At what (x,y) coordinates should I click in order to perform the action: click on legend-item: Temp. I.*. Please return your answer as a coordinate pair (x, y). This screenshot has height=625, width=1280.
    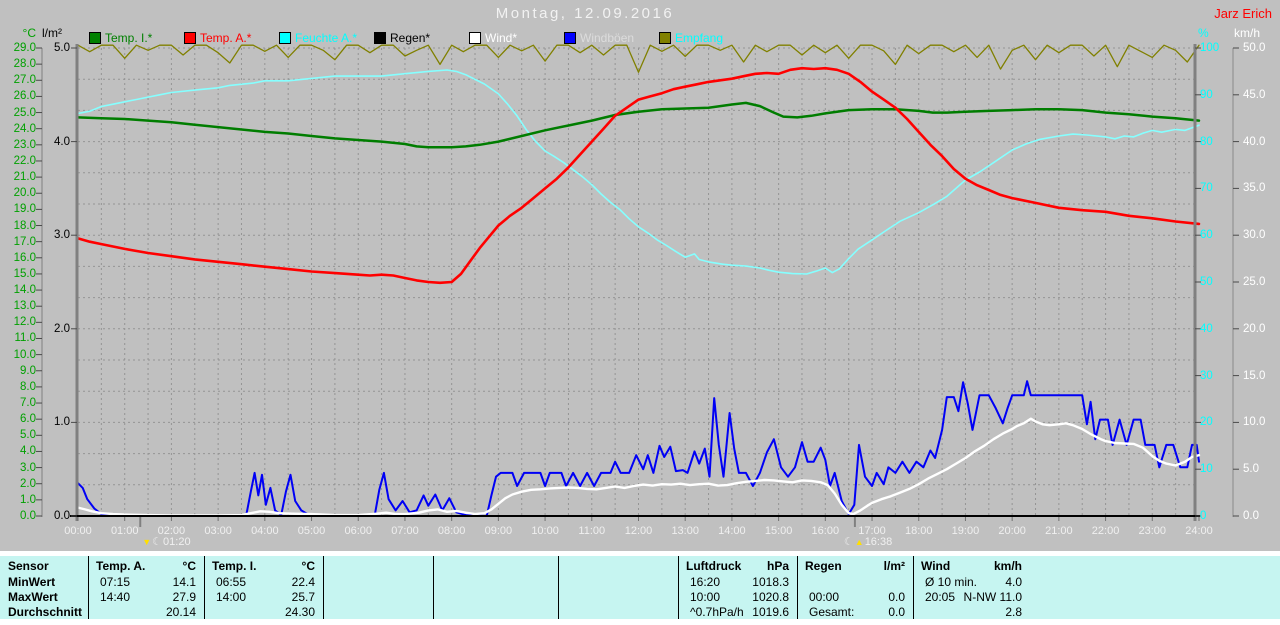
    Looking at the image, I should click on (120, 38).